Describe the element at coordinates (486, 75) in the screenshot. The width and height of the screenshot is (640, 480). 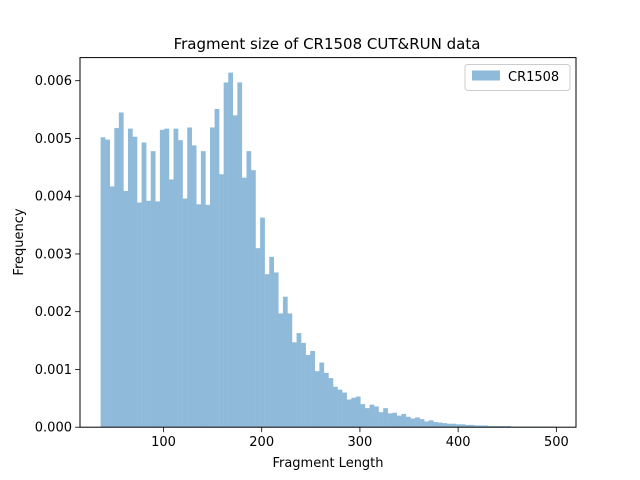
I see `legend-swatch` at that location.